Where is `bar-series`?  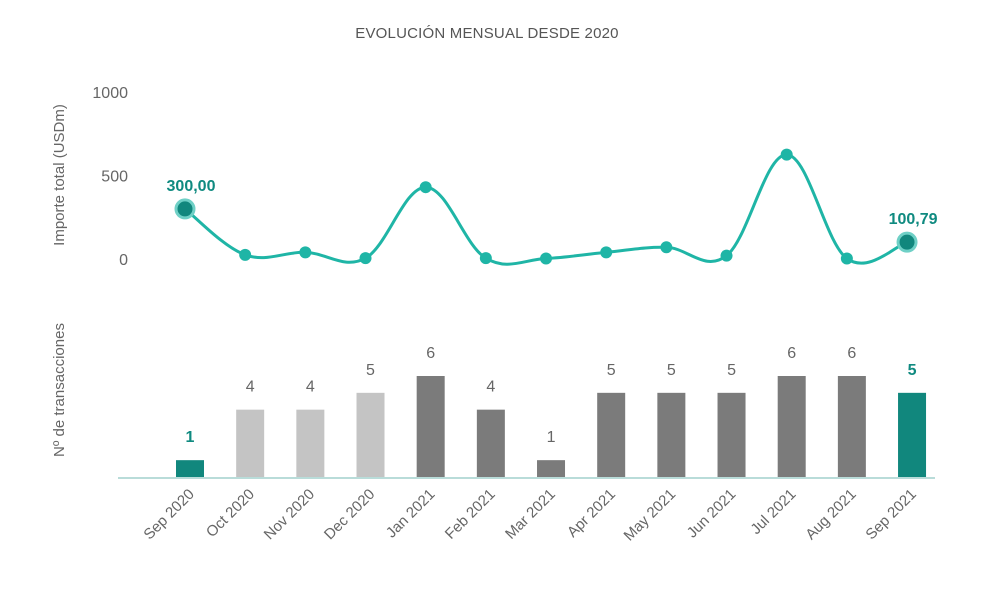
bar-series is located at coordinates (551, 426).